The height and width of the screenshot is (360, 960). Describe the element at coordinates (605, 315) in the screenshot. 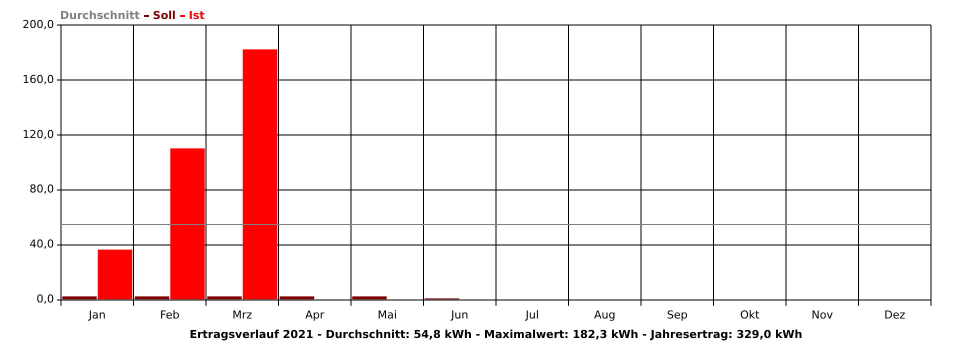

I see `x-tick-label: Aug` at that location.